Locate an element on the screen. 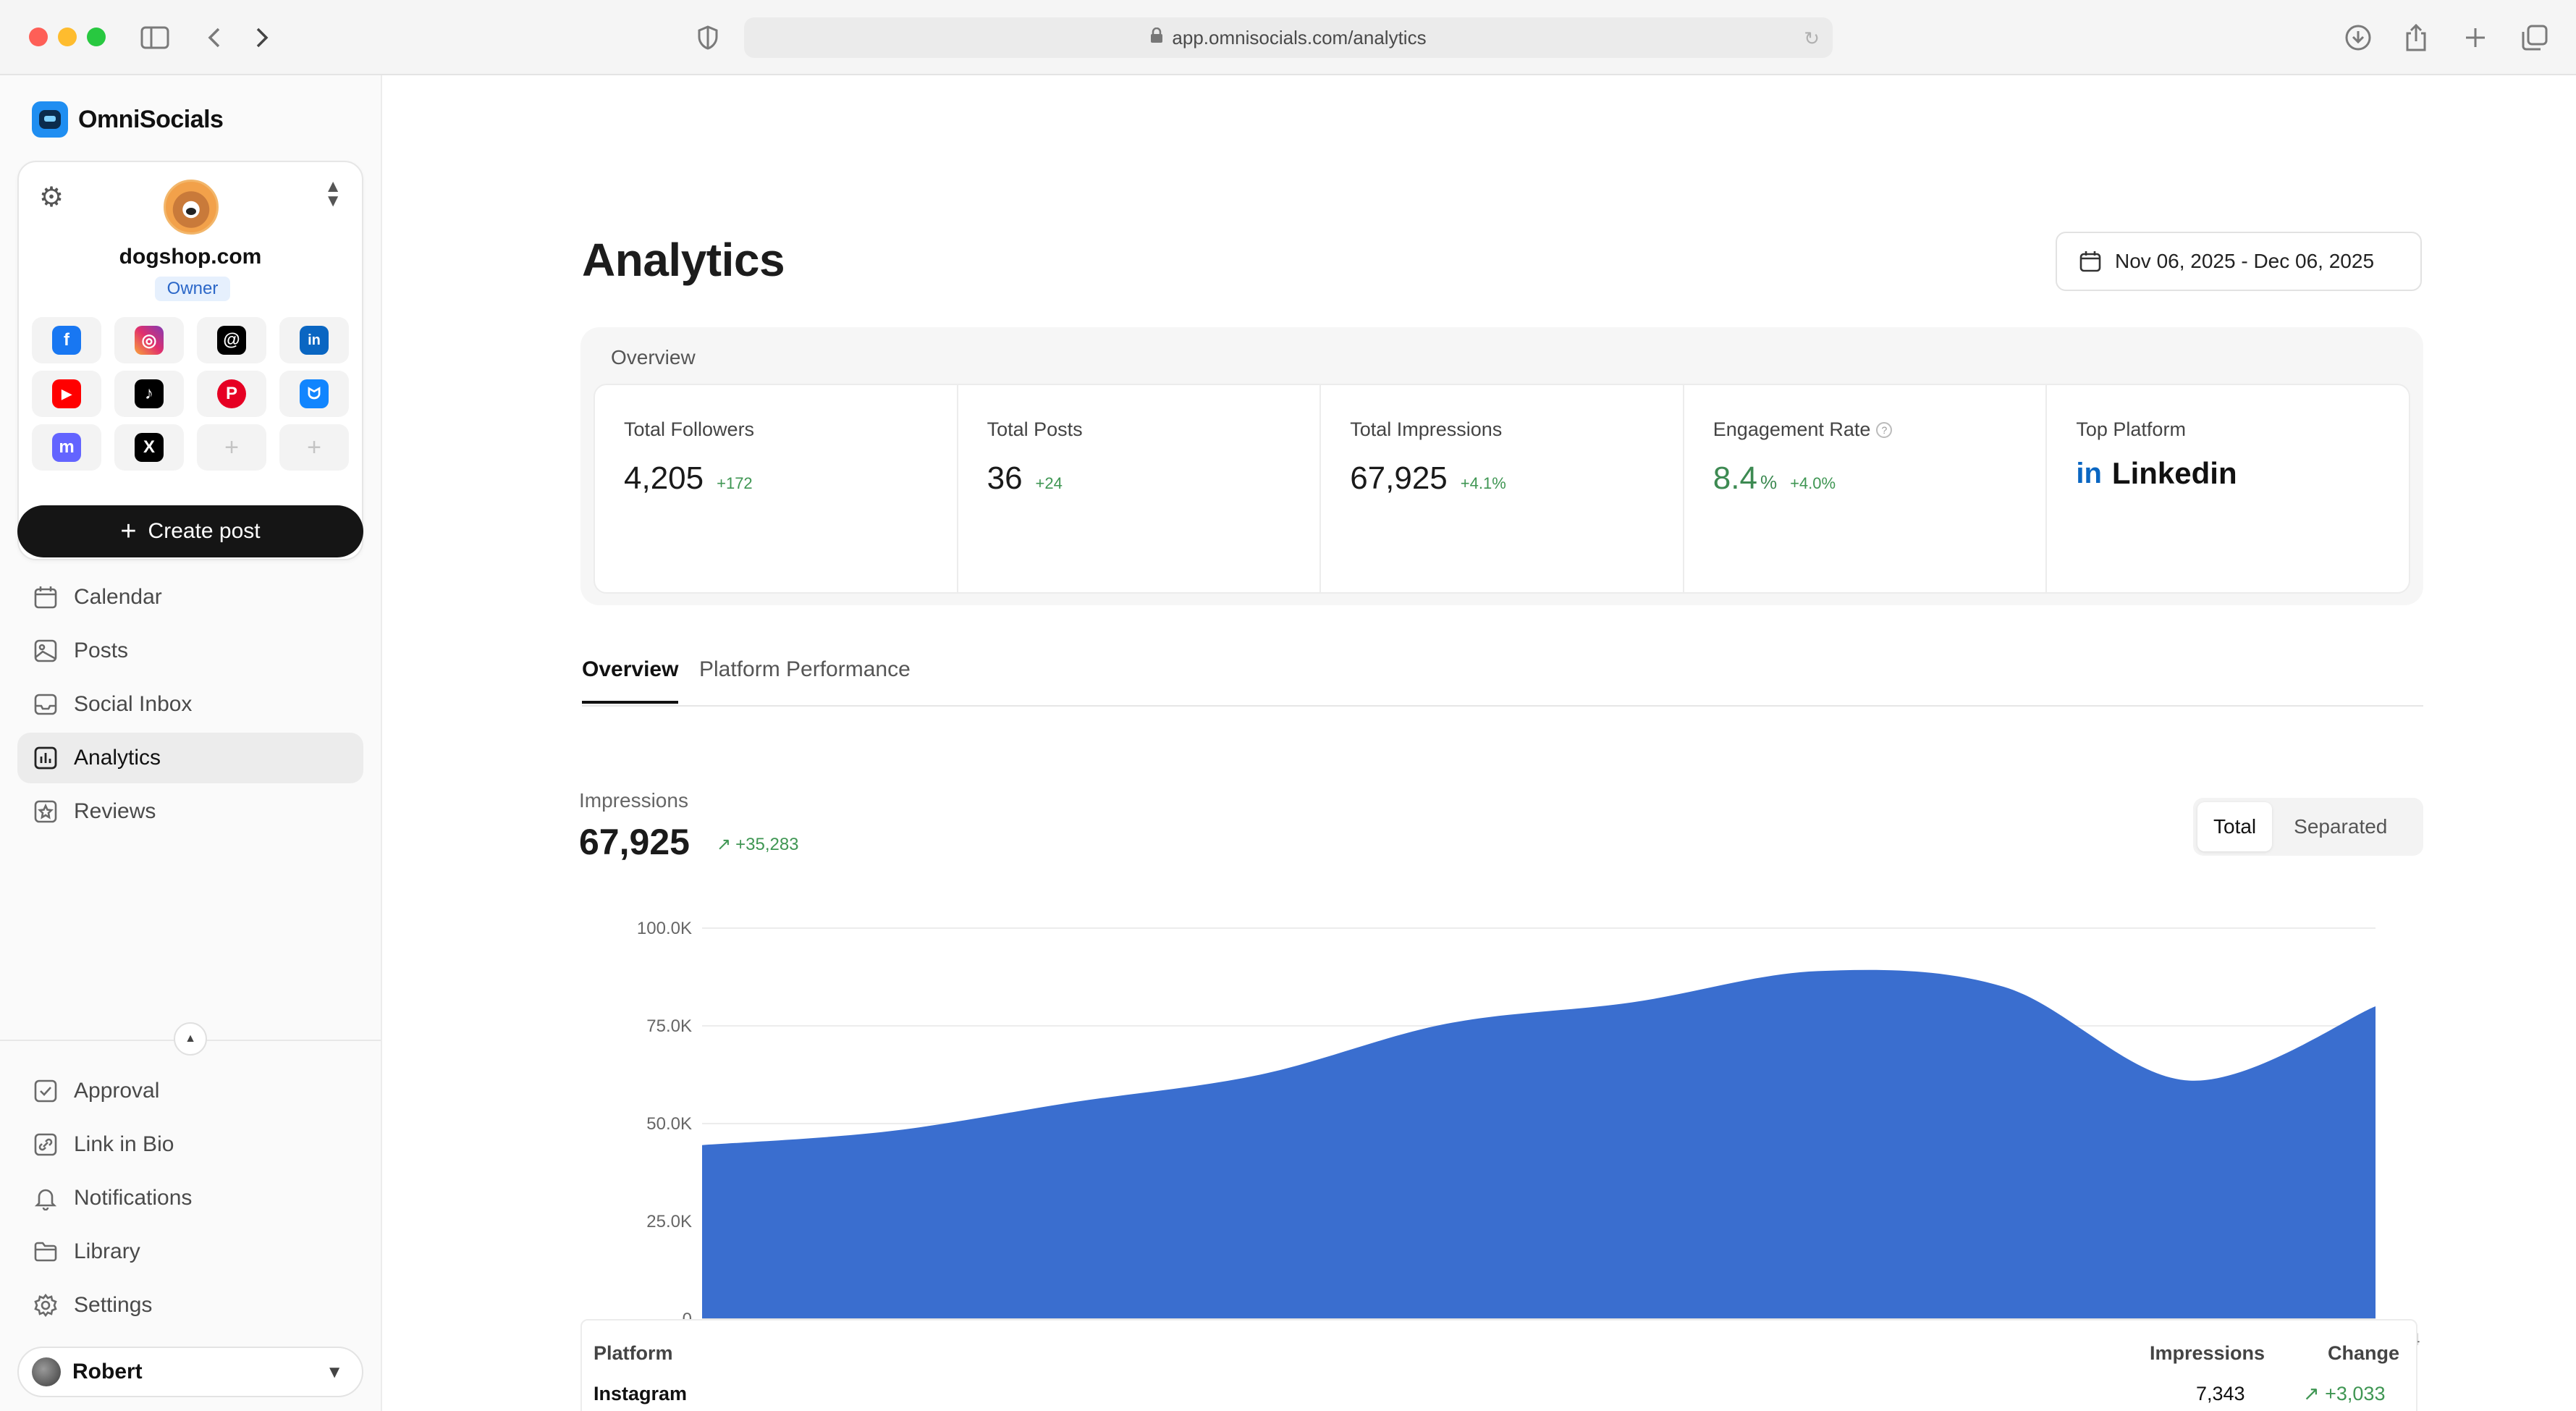 This screenshot has height=1411, width=2576. impressions-delta: ↗ +35,283 is located at coordinates (758, 844).